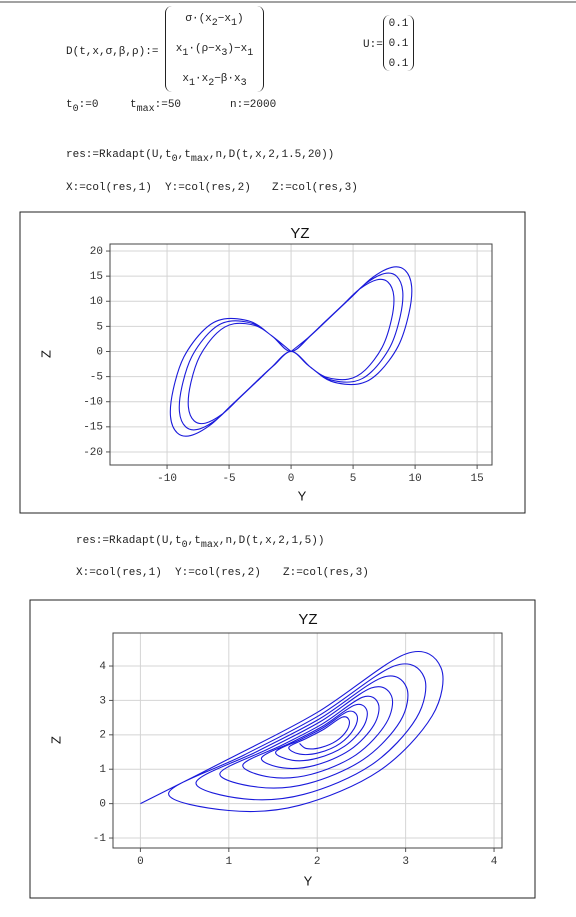 The width and height of the screenshot is (576, 917). What do you see at coordinates (96, 252) in the screenshot?
I see `y-tick-label: 20` at bounding box center [96, 252].